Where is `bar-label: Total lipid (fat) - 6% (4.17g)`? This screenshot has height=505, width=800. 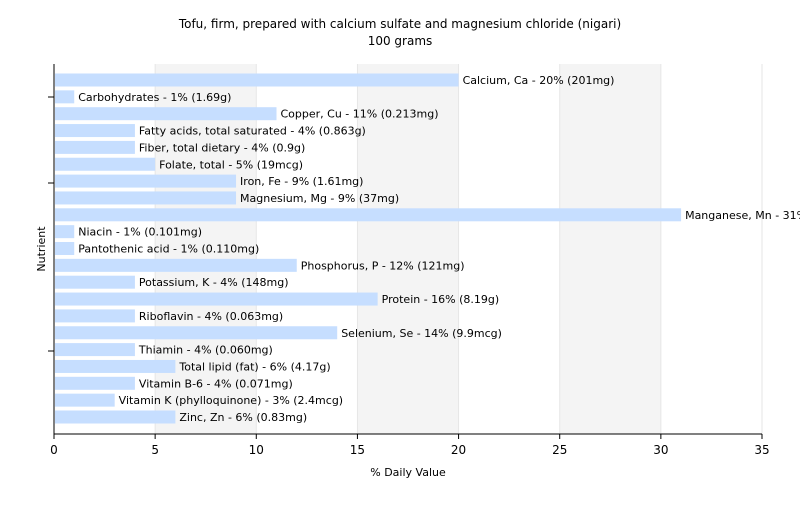
bar-label: Total lipid (fat) - 6% (4.17g) is located at coordinates (254, 366).